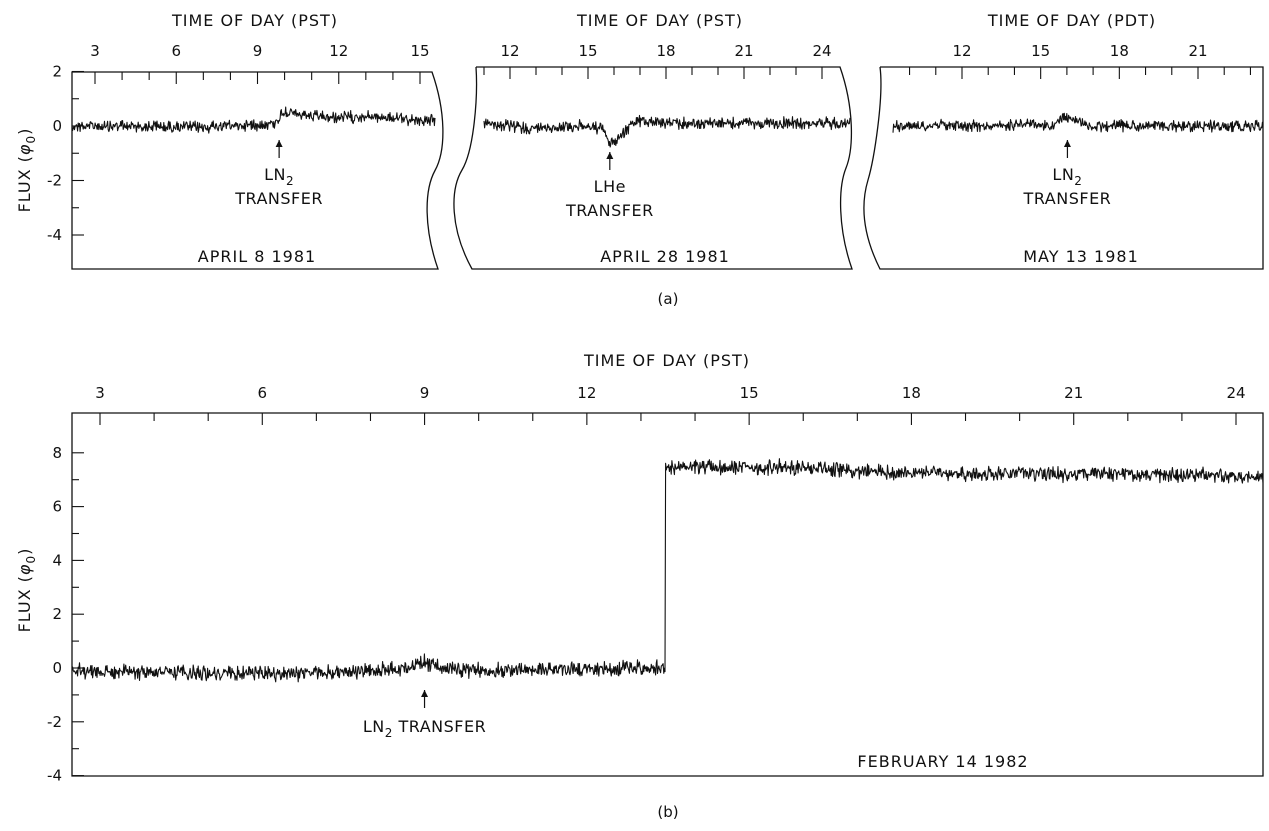 The image size is (1269, 831). What do you see at coordinates (668, 299) in the screenshot?
I see `panel-label: (a)` at bounding box center [668, 299].